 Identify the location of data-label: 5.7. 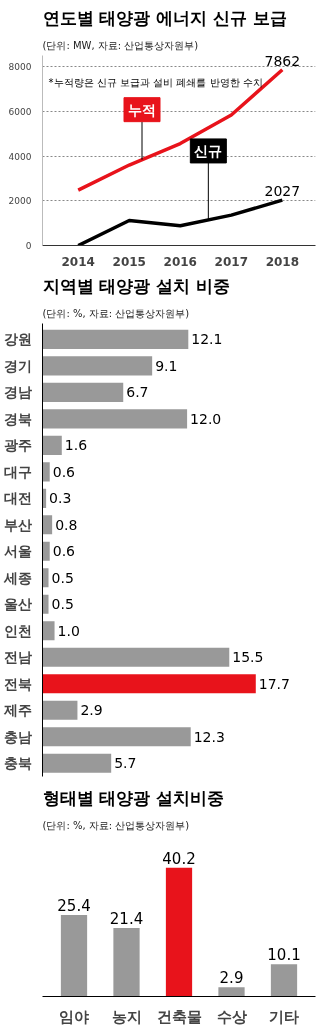
(125, 763).